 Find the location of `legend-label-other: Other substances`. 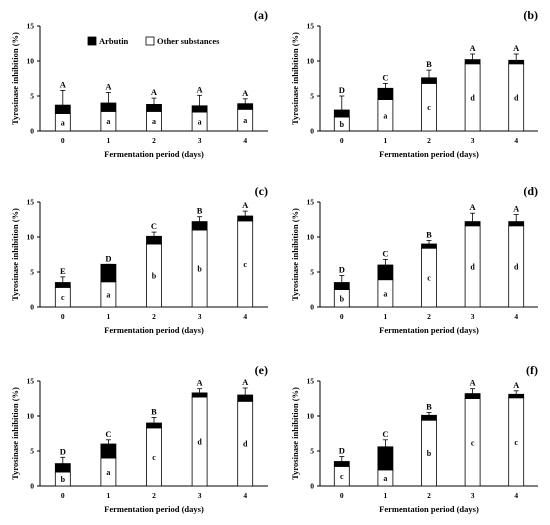

legend-label-other: Other substances is located at coordinates (188, 41).